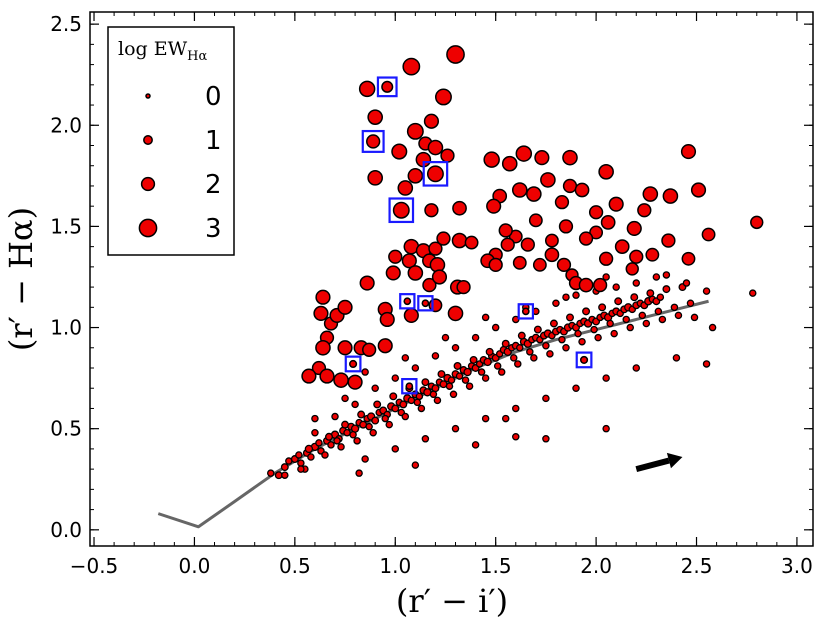  What do you see at coordinates (66, 429) in the screenshot?
I see `y-tick-label: 0.5` at bounding box center [66, 429].